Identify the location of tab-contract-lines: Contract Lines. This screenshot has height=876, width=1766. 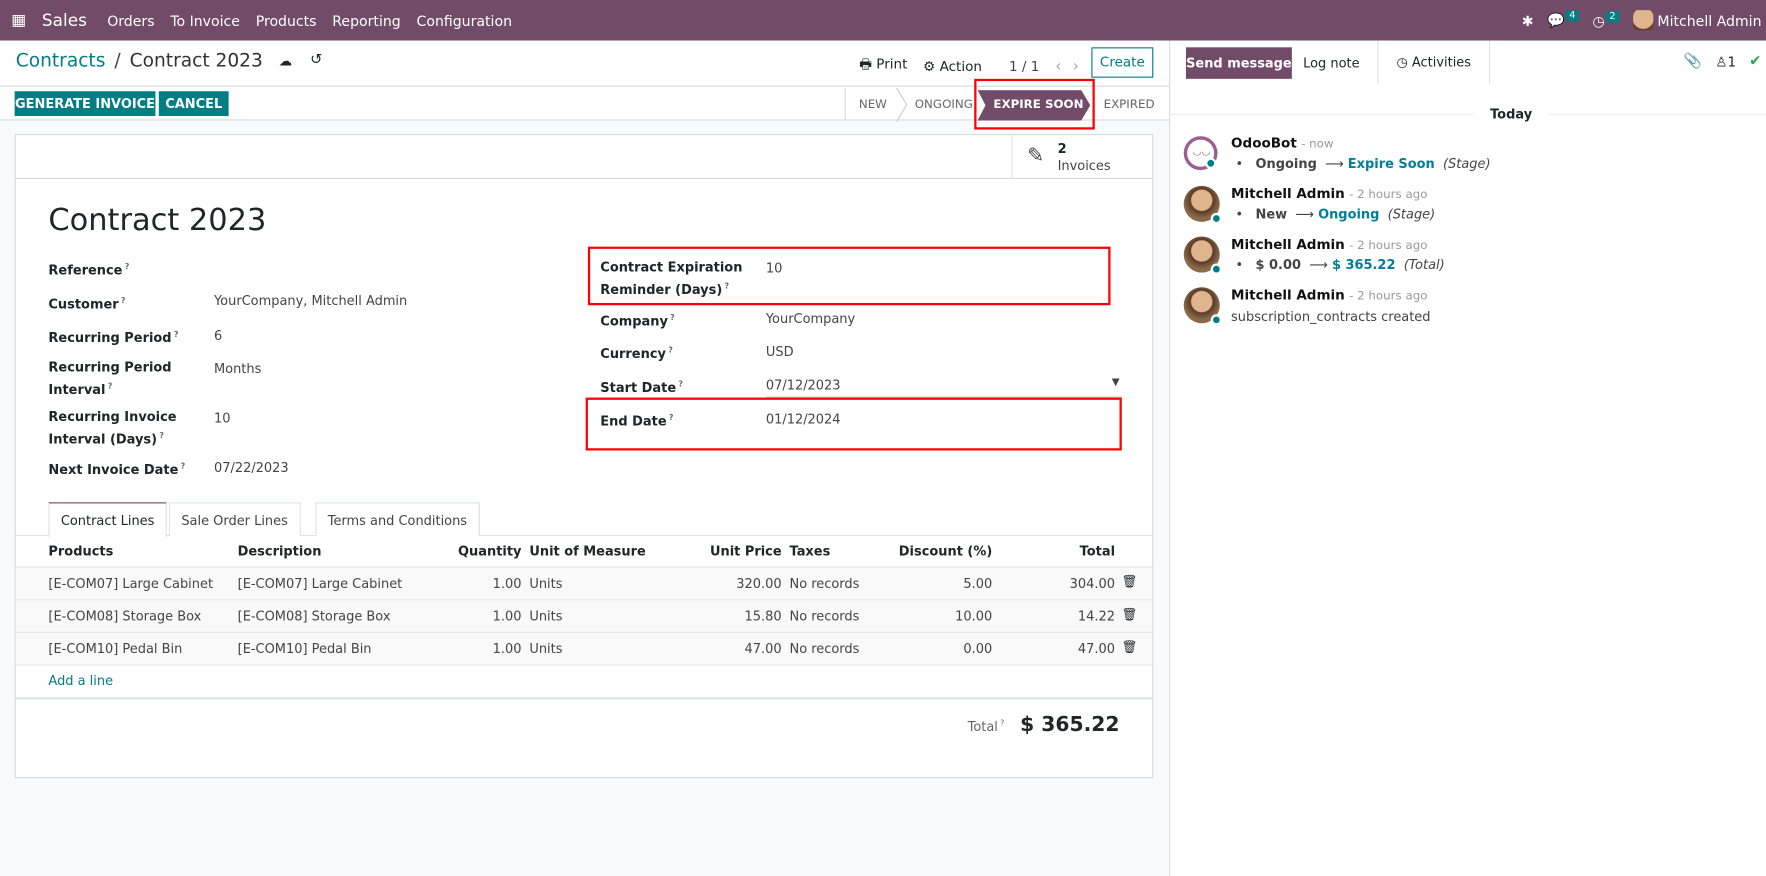
(107, 520).